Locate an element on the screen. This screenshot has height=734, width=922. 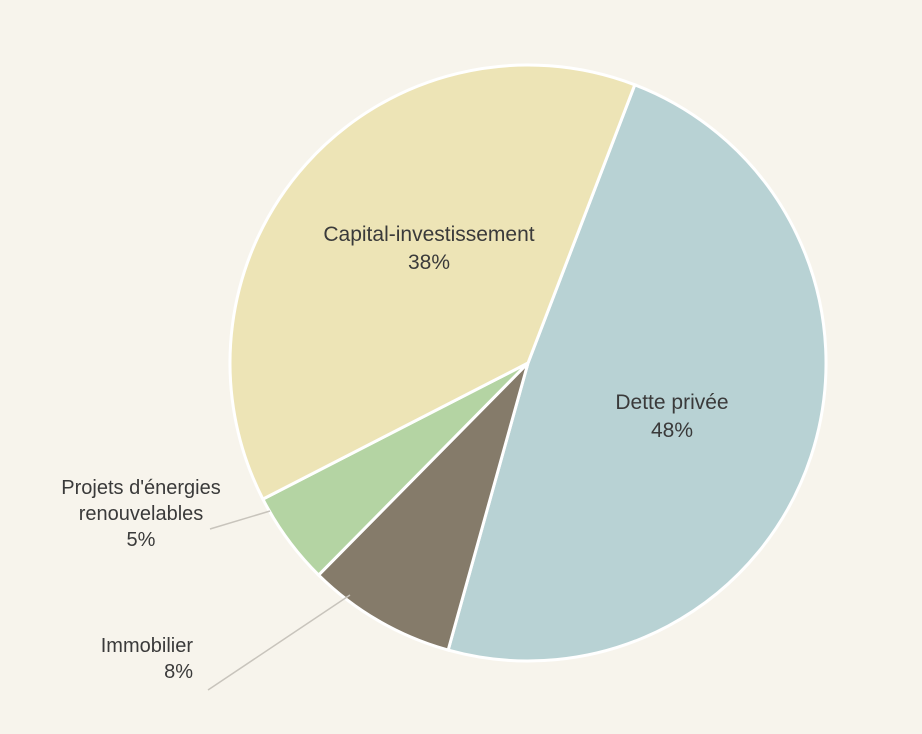
slice-label-dette-privee: Dette privée 48% is located at coordinates (671, 416).